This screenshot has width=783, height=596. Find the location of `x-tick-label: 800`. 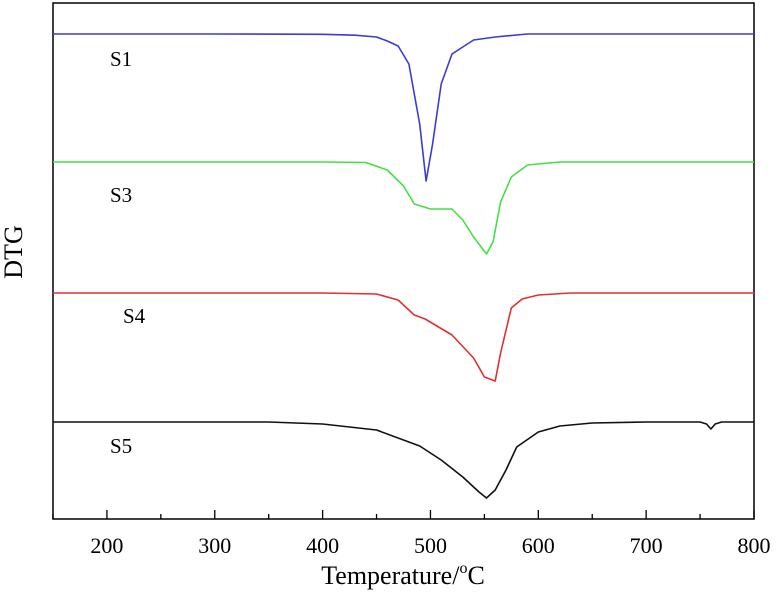

x-tick-label: 800 is located at coordinates (754, 545).